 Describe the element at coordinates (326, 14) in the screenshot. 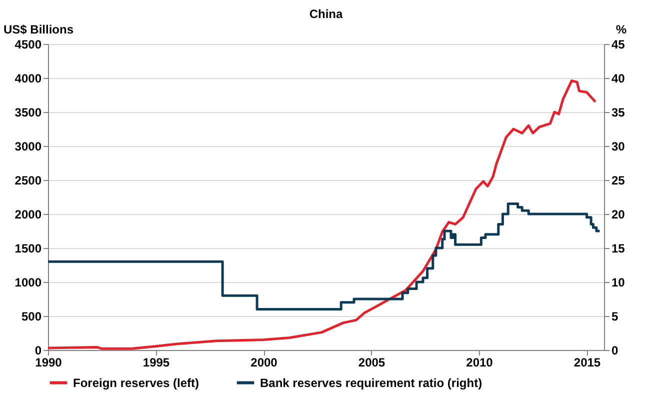

I see `chart-title: China` at that location.